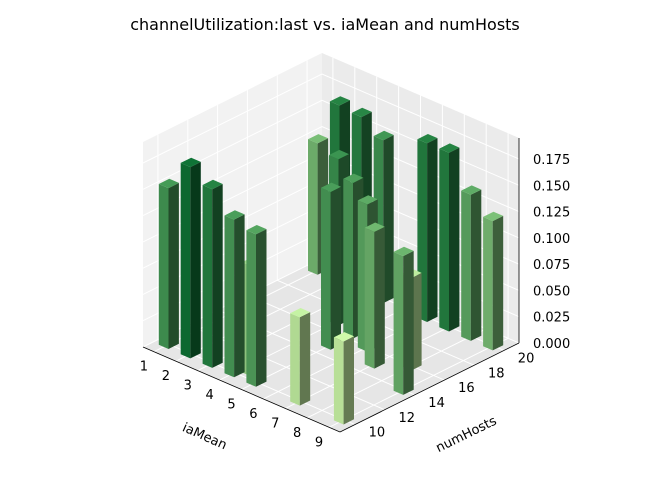 Image resolution: width=651 pixels, height=492 pixels. I want to click on bar-x4-y10, so click(234, 294).